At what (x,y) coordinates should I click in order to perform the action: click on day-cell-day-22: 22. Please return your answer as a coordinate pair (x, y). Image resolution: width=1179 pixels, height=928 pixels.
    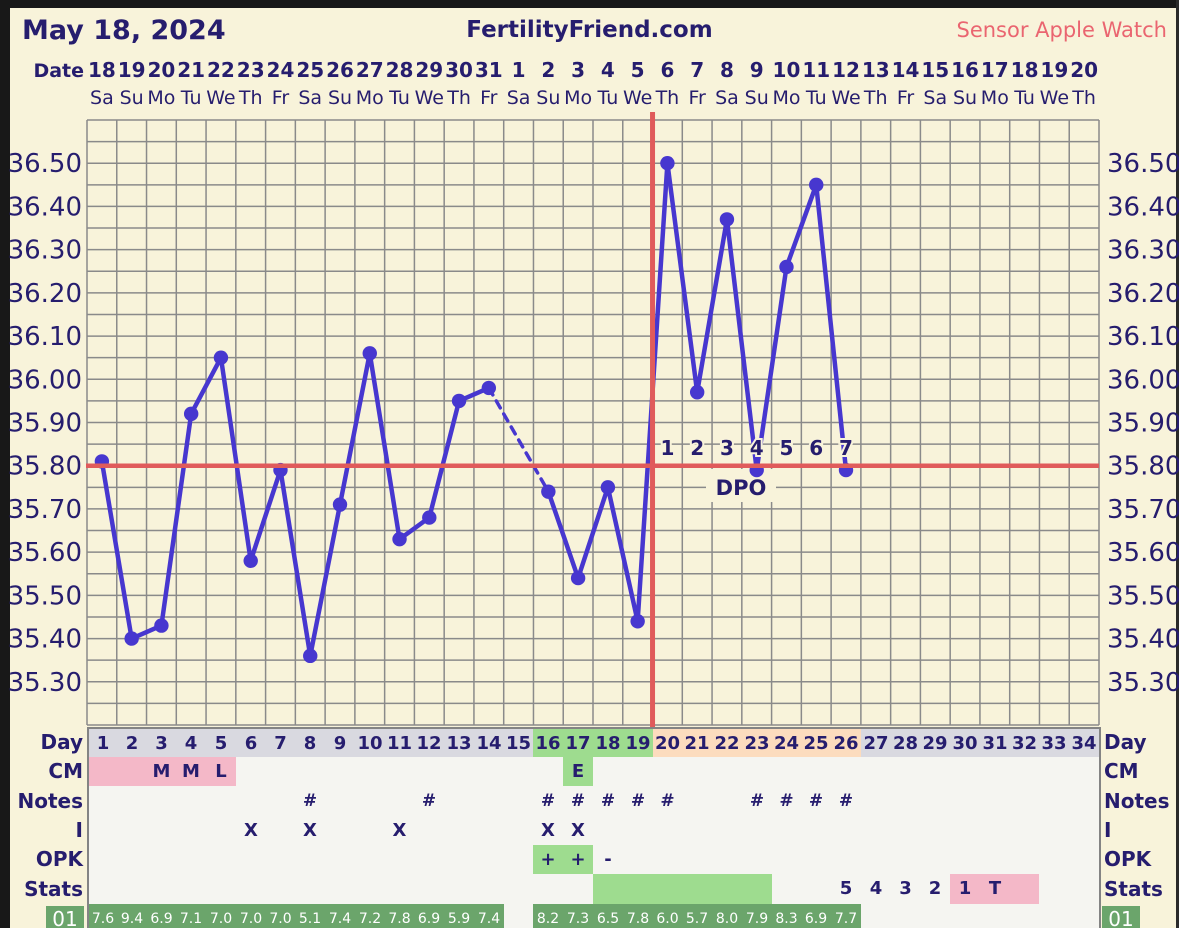
    Looking at the image, I should click on (728, 743).